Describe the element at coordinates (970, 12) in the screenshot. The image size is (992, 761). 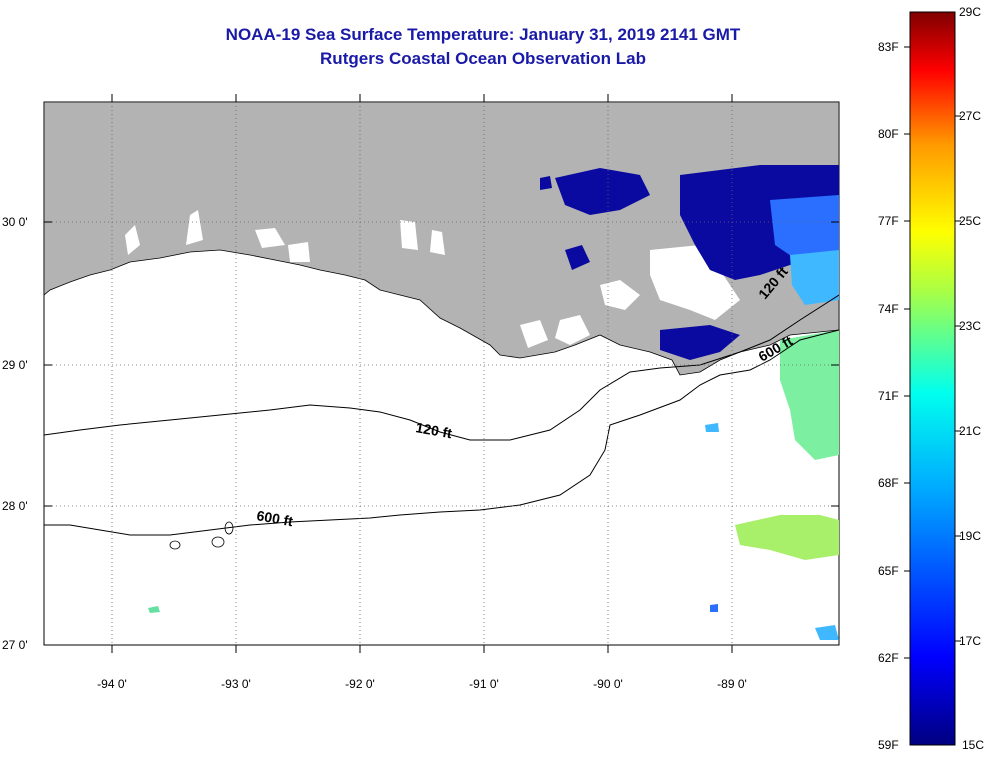
I see `colorbar-label-c: 29C` at that location.